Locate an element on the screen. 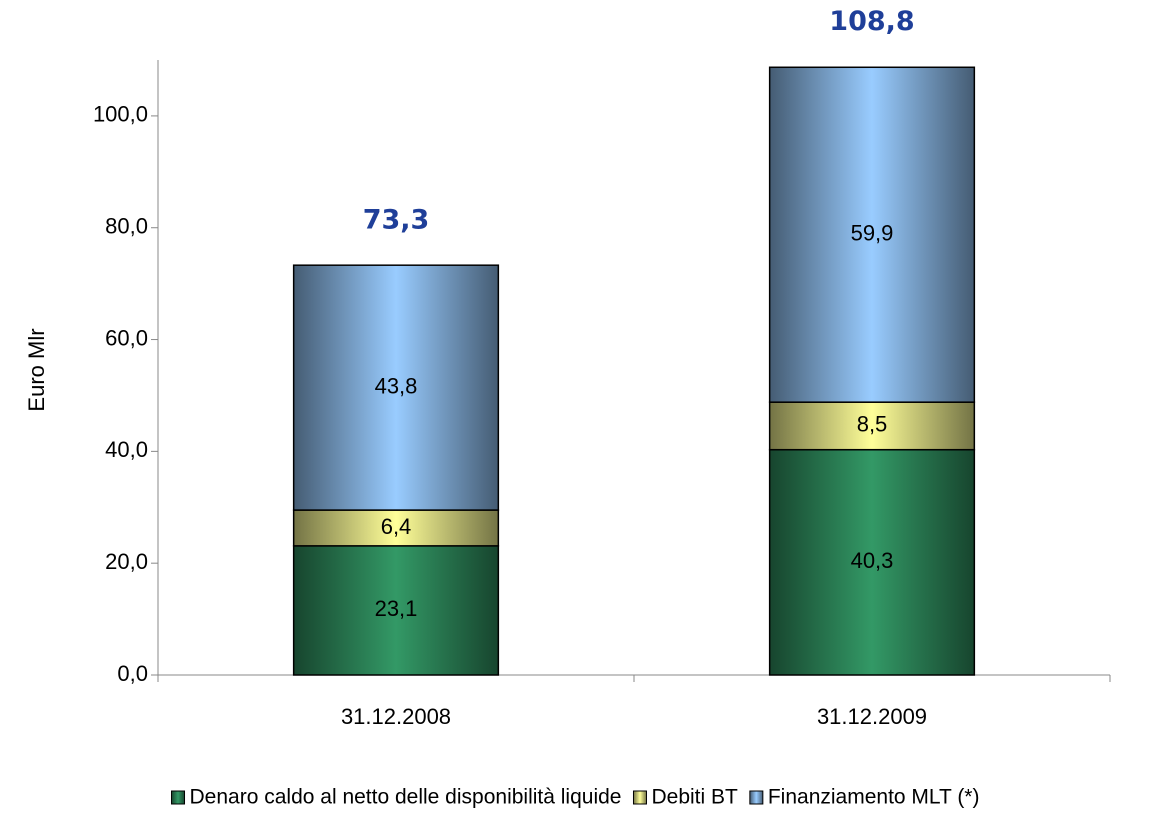  total-label: 108,8 is located at coordinates (871, 21).